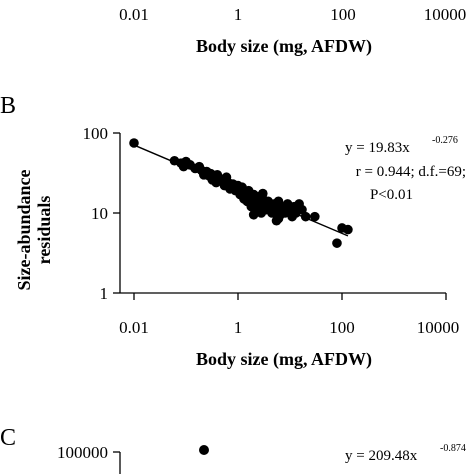  What do you see at coordinates (284, 359) in the screenshot?
I see `panel-b-x-axis-title: Body size (mg, AFDW)` at bounding box center [284, 359].